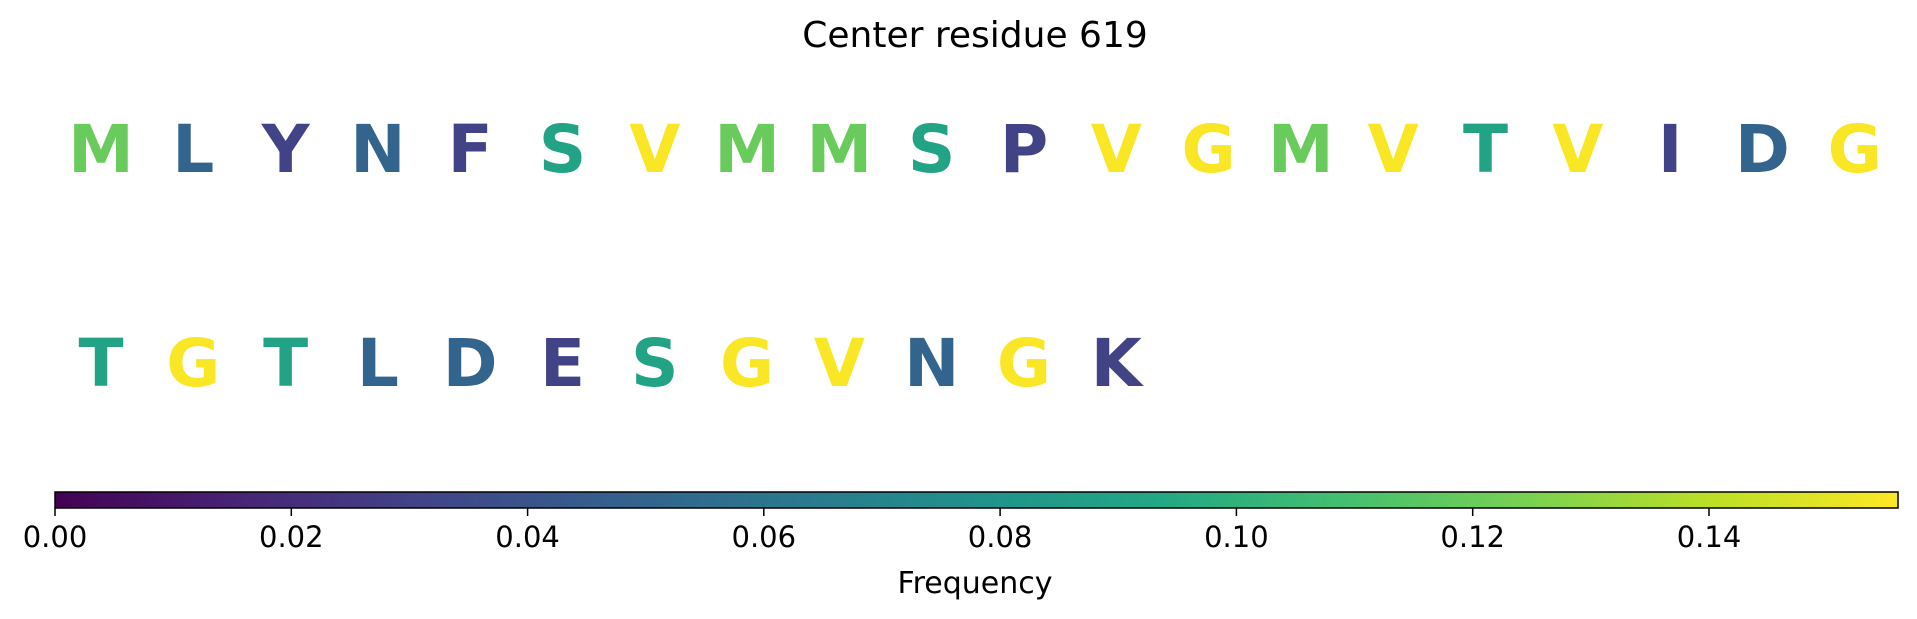  I want to click on residue-letter-r1-p6: S, so click(563, 149).